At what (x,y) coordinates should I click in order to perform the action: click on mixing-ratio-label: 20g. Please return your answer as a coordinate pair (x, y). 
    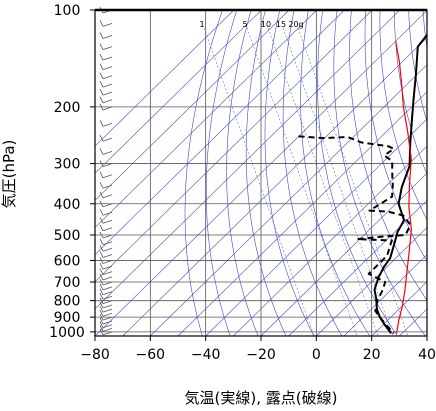
    Looking at the image, I should click on (295, 24).